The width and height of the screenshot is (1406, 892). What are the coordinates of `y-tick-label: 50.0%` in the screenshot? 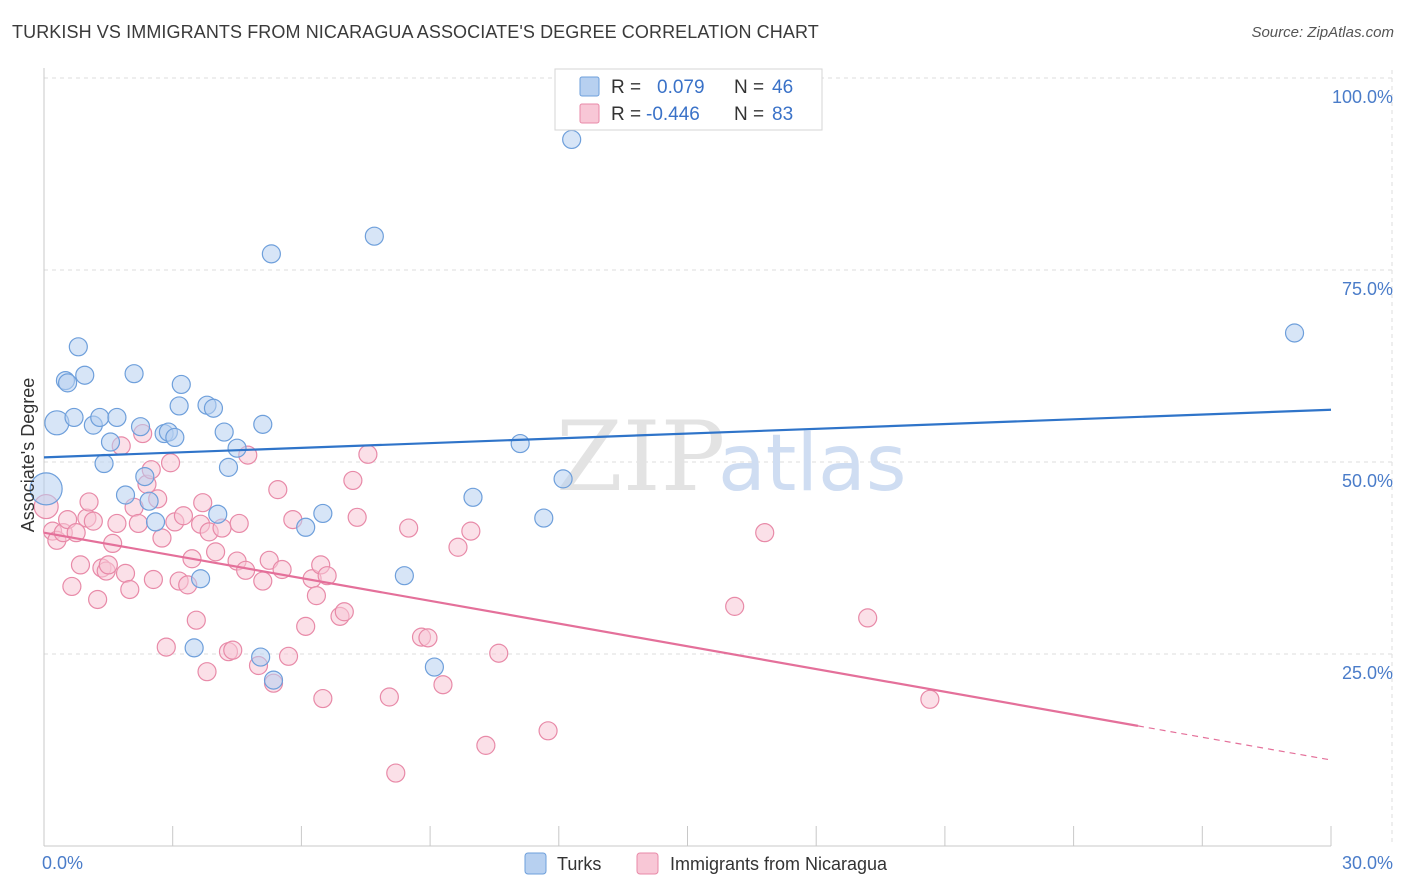 It's located at (1367, 481).